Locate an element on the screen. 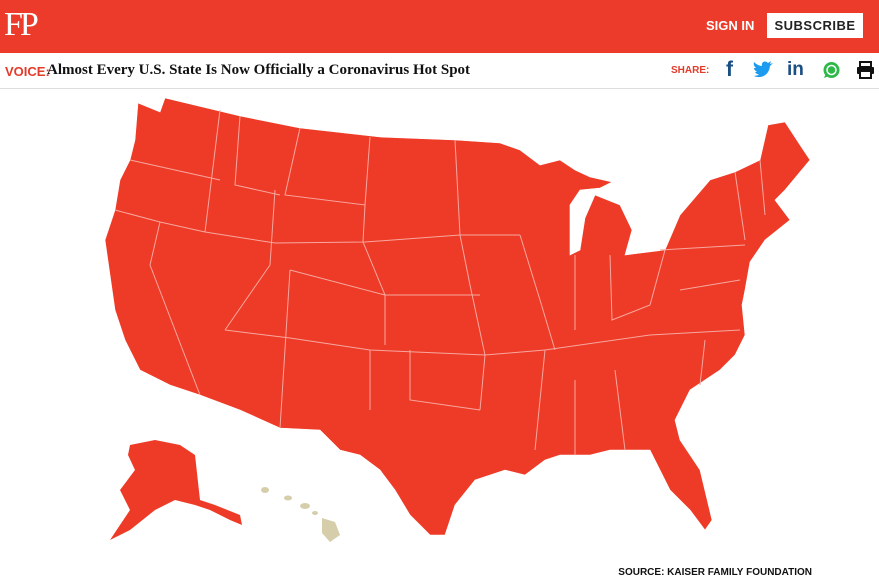  twitter is located at coordinates (763, 70).